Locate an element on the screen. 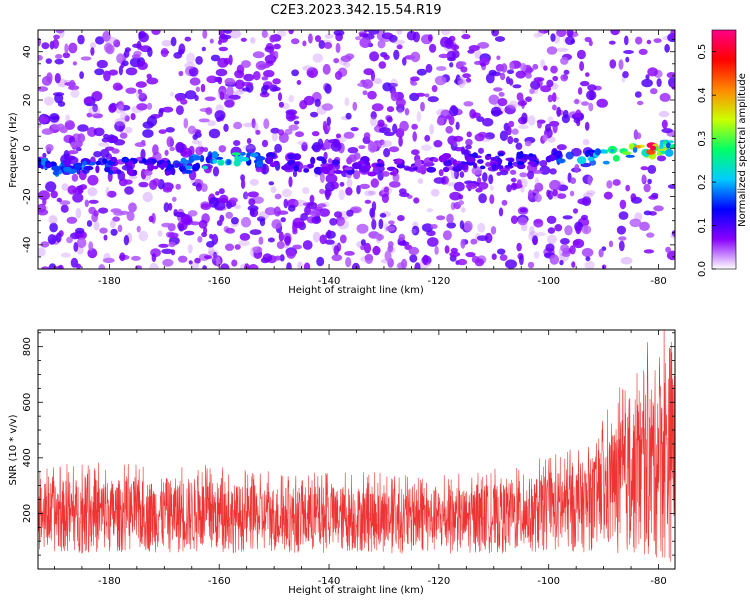 Image resolution: width=750 pixels, height=600 pixels. y-tick-label: 200 is located at coordinates (27, 513).